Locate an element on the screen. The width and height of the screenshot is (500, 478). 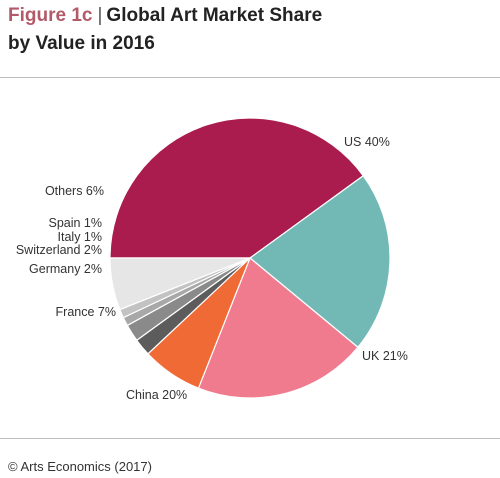
figure-label: Figure 1c is located at coordinates (50, 15).